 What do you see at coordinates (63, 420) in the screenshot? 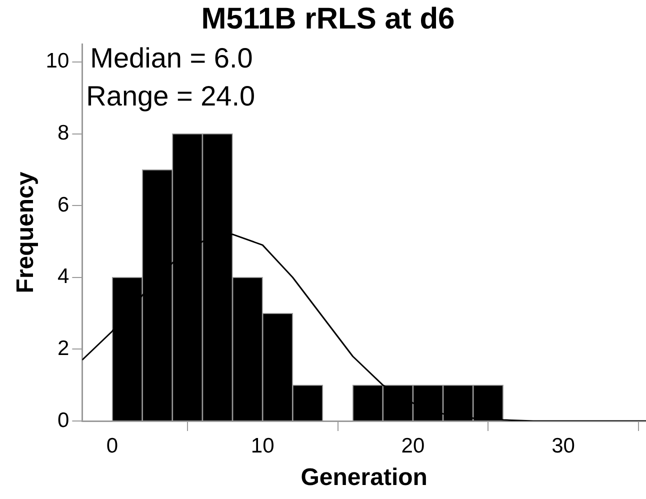
I see `y-tick-label: 0` at bounding box center [63, 420].